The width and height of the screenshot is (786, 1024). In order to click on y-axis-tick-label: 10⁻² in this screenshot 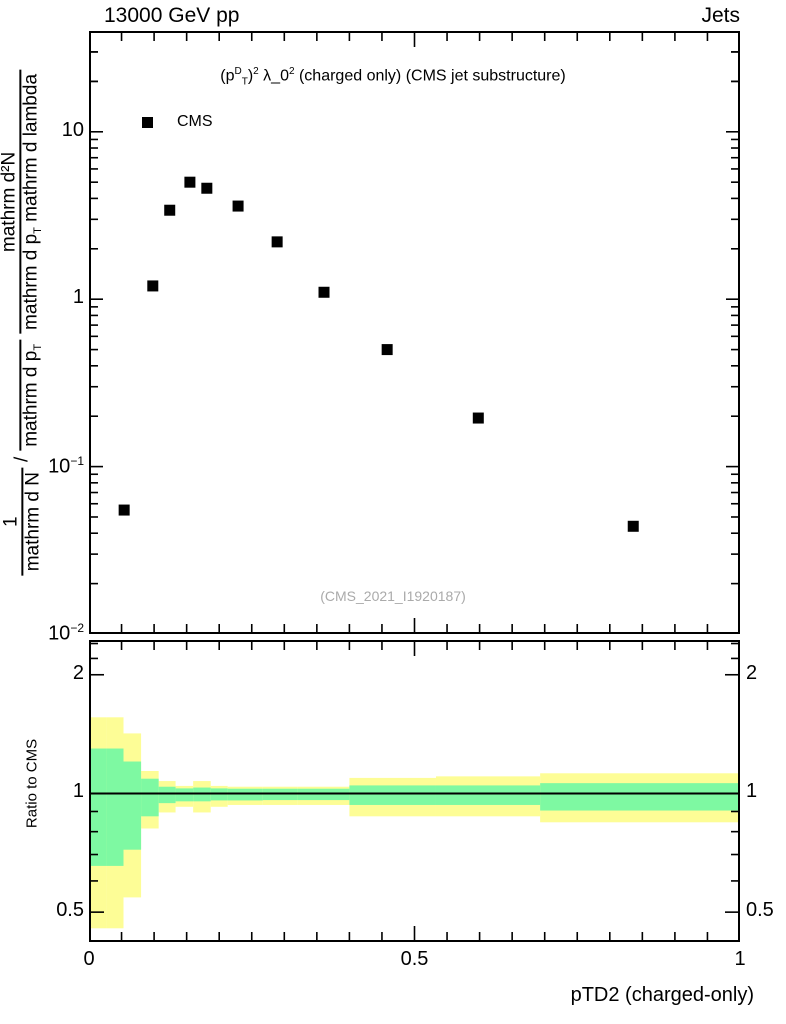, I will do `click(66, 633)`.